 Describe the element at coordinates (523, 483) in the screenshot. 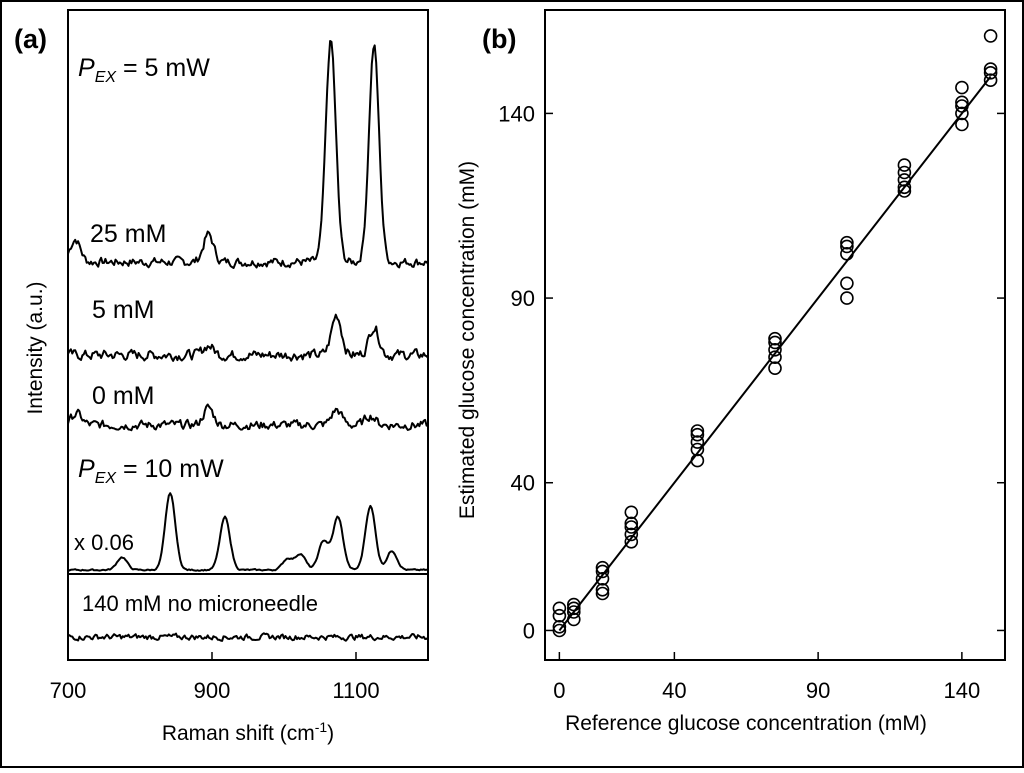

I see `panel-b-y-tick-label: 40` at that location.